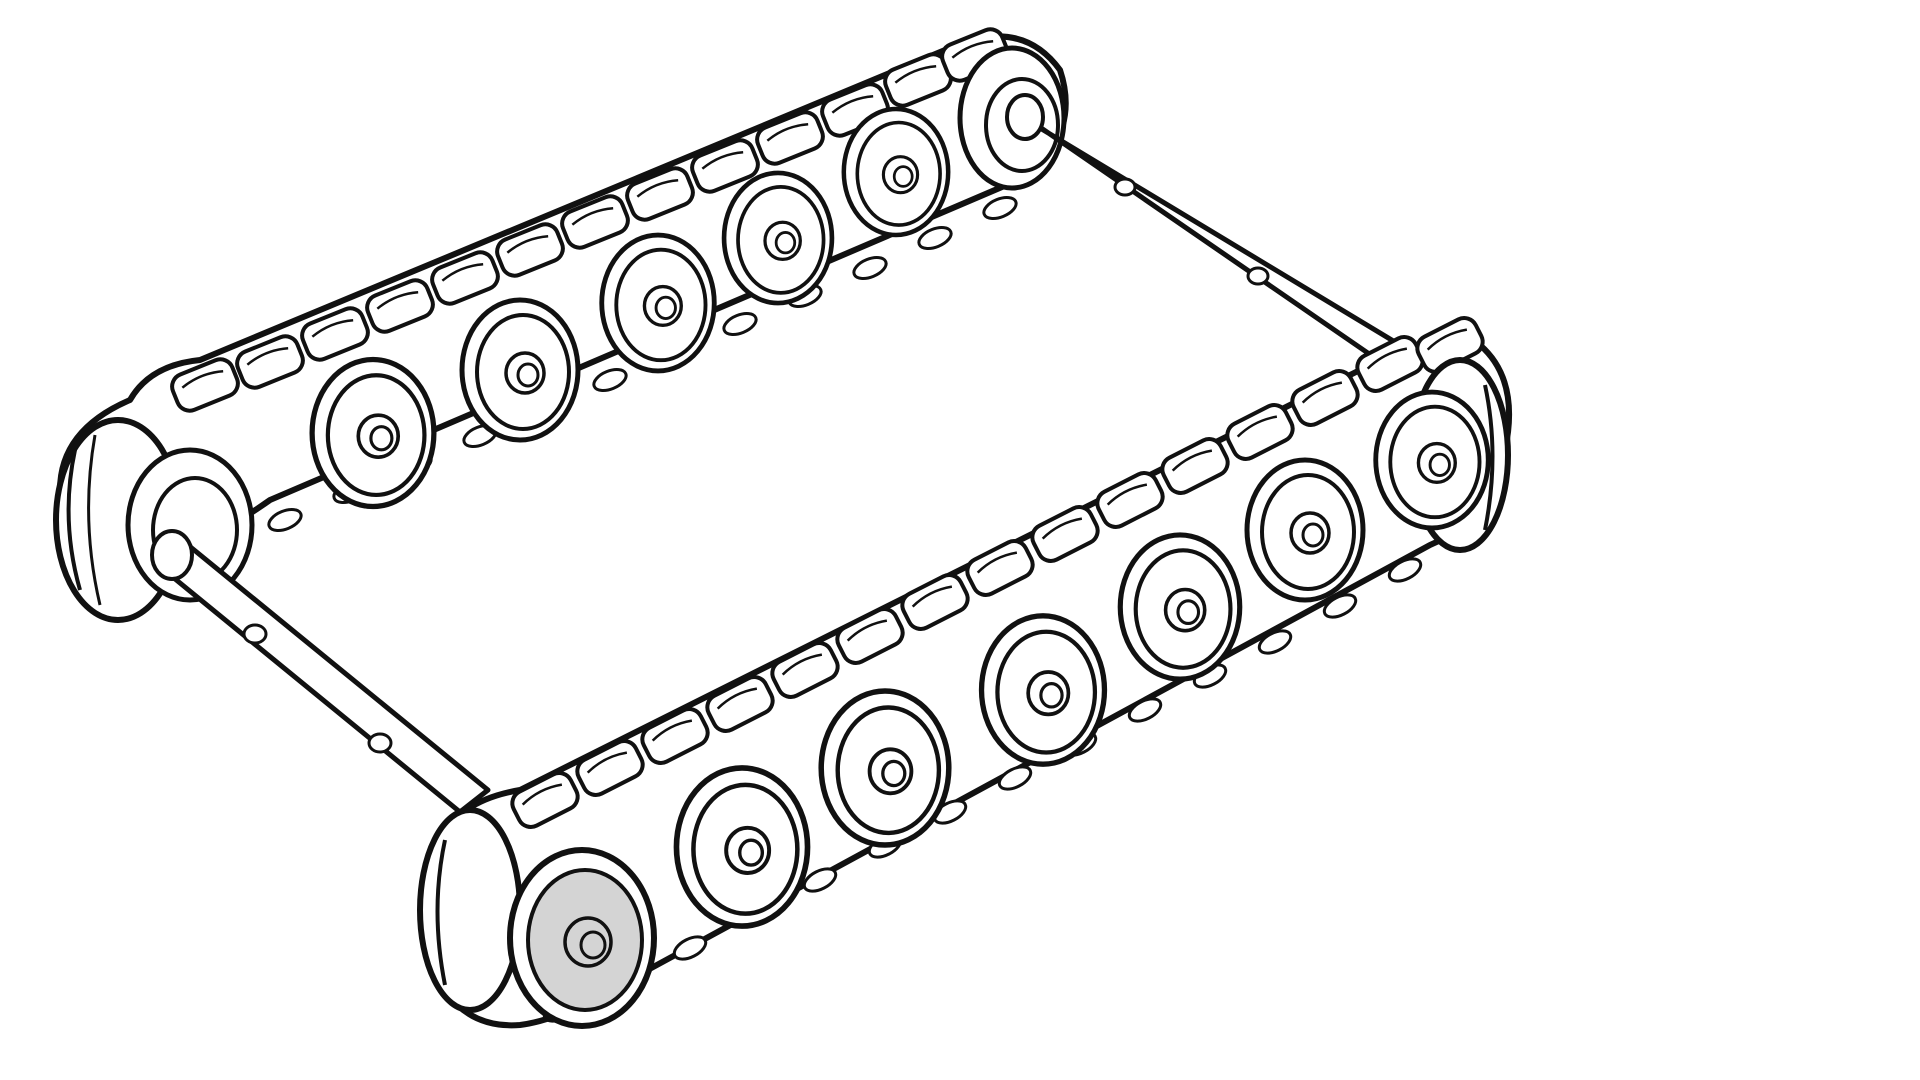 This screenshot has height=1080, width=1920. What do you see at coordinates (470, 910) in the screenshot?
I see `front-track-left-end-drum` at bounding box center [470, 910].